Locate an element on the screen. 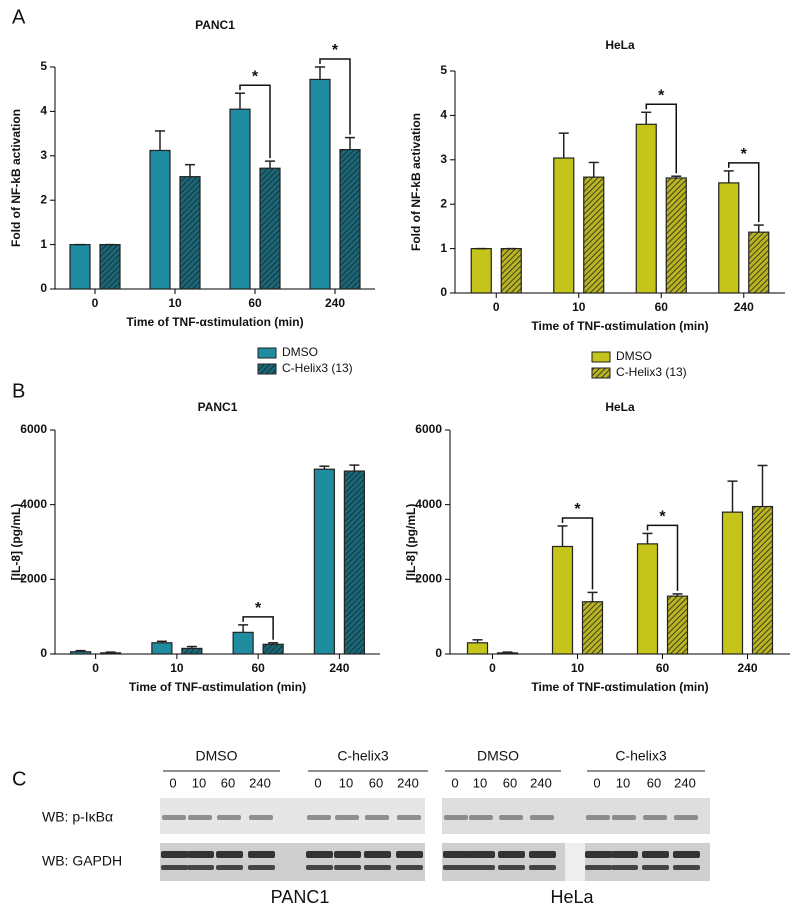 Image resolution: width=800 pixels, height=913 pixels. x-tick-label: 10 is located at coordinates (175, 303).